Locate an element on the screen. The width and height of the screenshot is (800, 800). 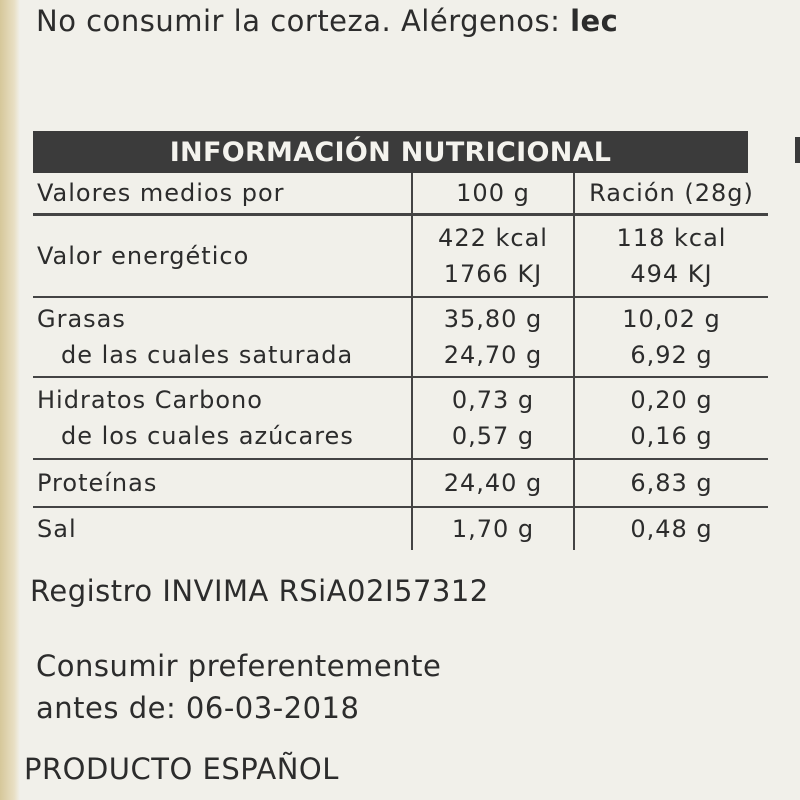
nutrient-label: Hidratos Carbono is located at coordinates (150, 400).